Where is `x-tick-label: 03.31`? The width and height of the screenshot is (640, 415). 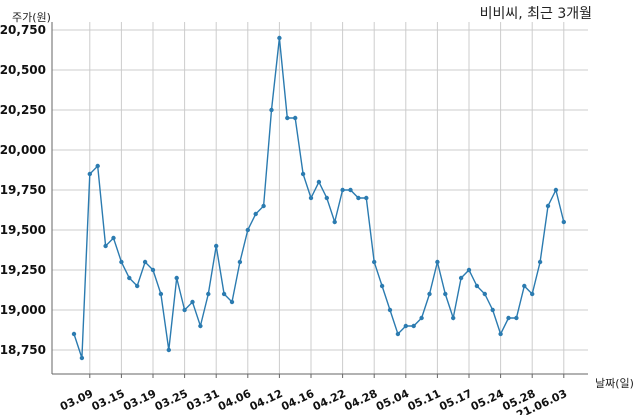 x-tick-label: 03.31 is located at coordinates (202, 400).